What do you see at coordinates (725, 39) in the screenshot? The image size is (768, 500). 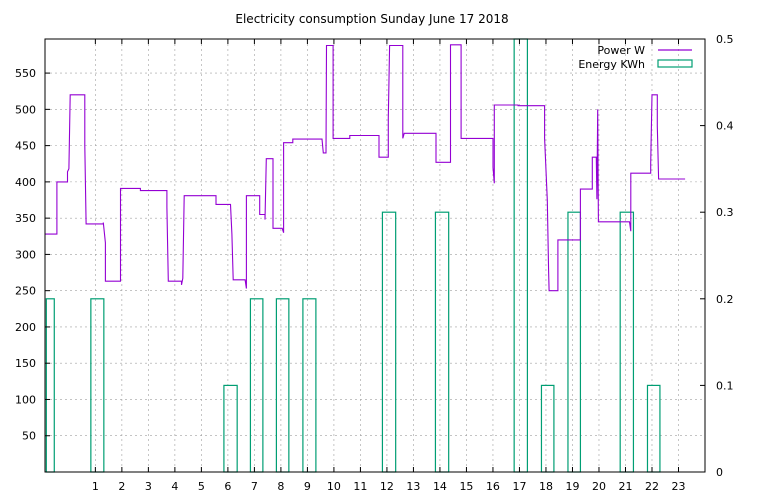 I see `y-right-tick-label: 0.5` at bounding box center [725, 39].